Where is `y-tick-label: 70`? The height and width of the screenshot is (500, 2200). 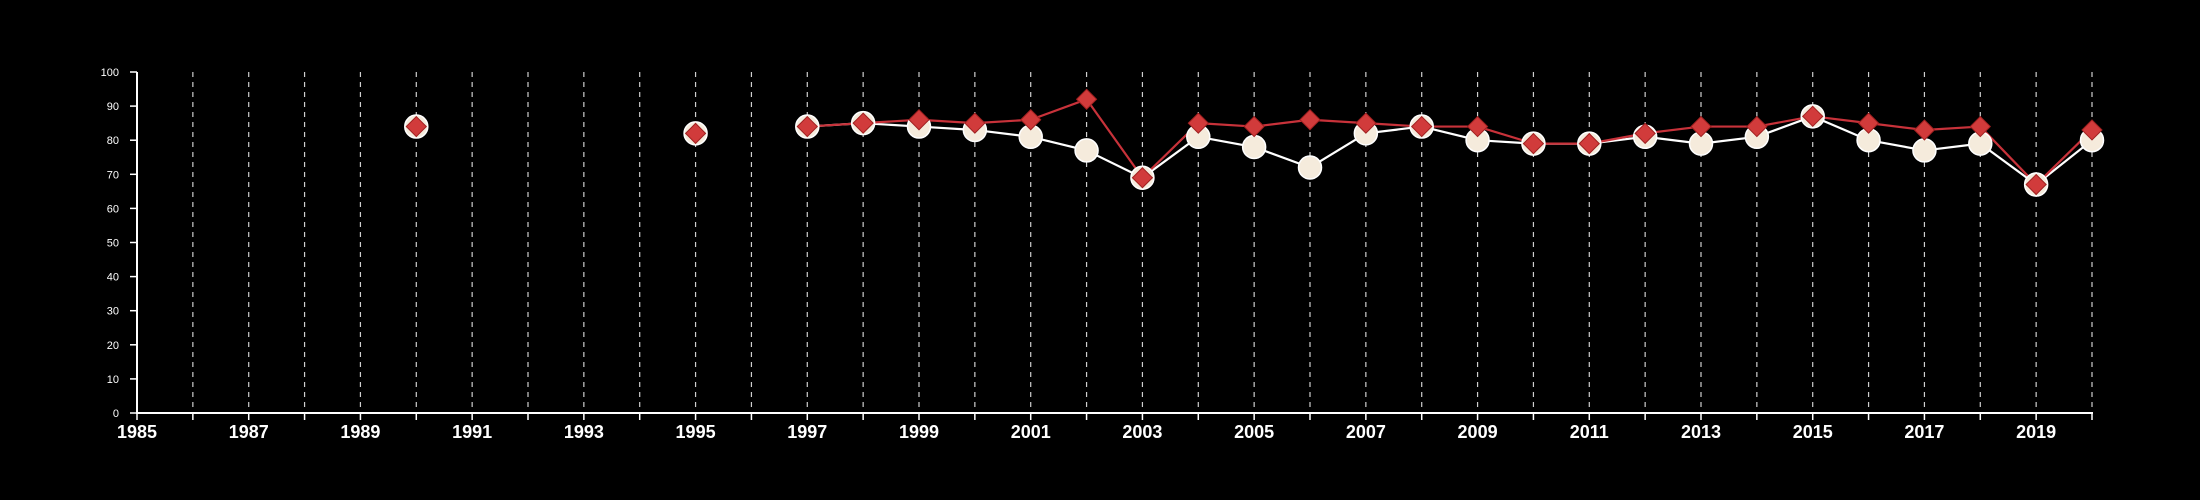 y-tick-label: 70 is located at coordinates (113, 175).